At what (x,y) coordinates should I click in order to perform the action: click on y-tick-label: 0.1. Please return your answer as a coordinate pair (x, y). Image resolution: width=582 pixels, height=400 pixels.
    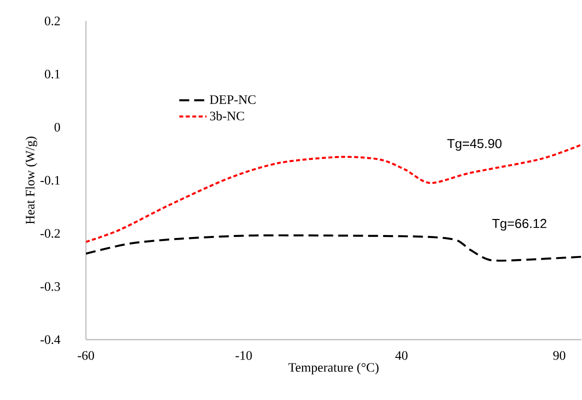
    Looking at the image, I should click on (52, 74).